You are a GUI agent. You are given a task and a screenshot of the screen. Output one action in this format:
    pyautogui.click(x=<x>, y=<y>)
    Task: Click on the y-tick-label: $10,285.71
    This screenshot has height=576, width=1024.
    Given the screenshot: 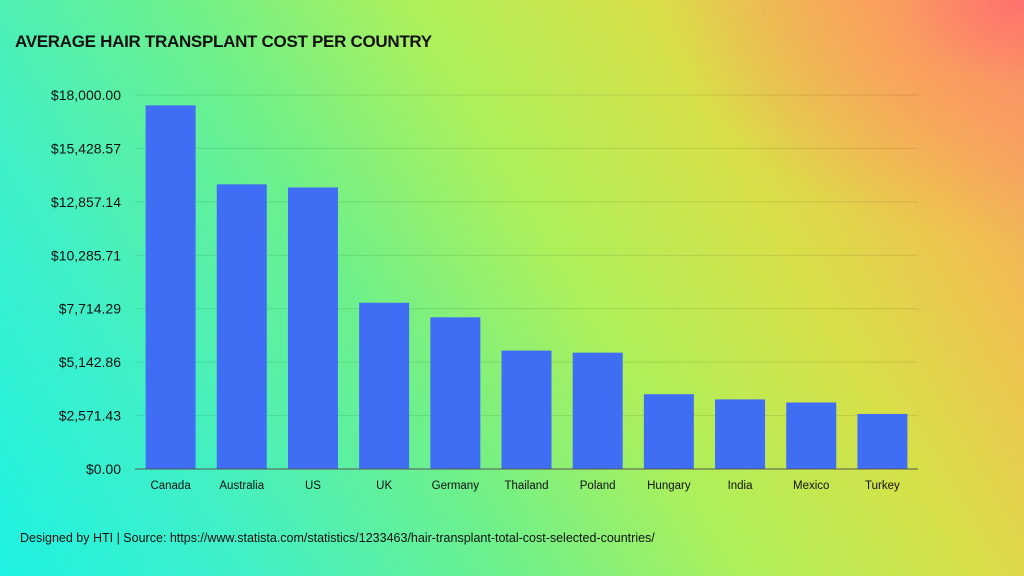 What is the action you would take?
    pyautogui.click(x=86, y=255)
    